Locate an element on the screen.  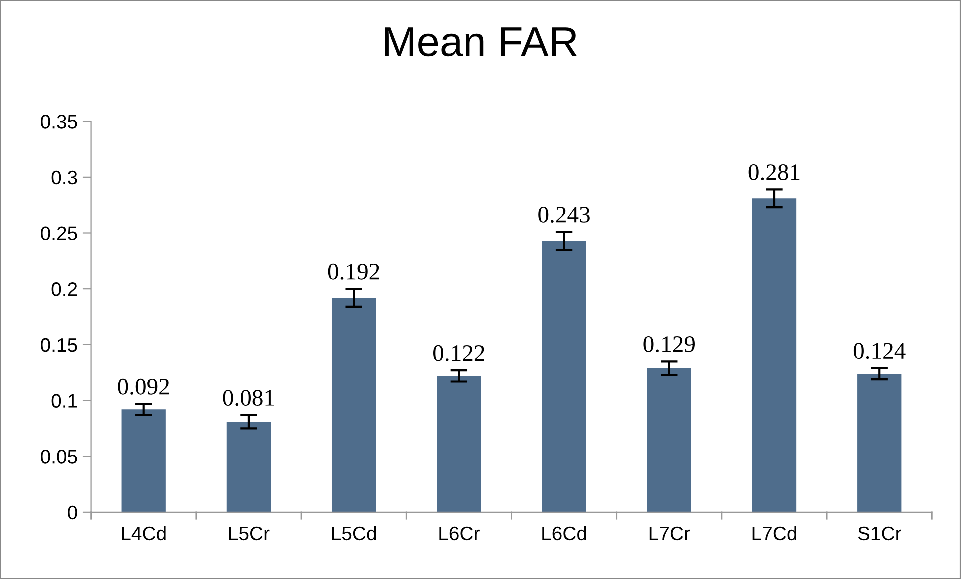
data-label: 0.243 is located at coordinates (564, 214).